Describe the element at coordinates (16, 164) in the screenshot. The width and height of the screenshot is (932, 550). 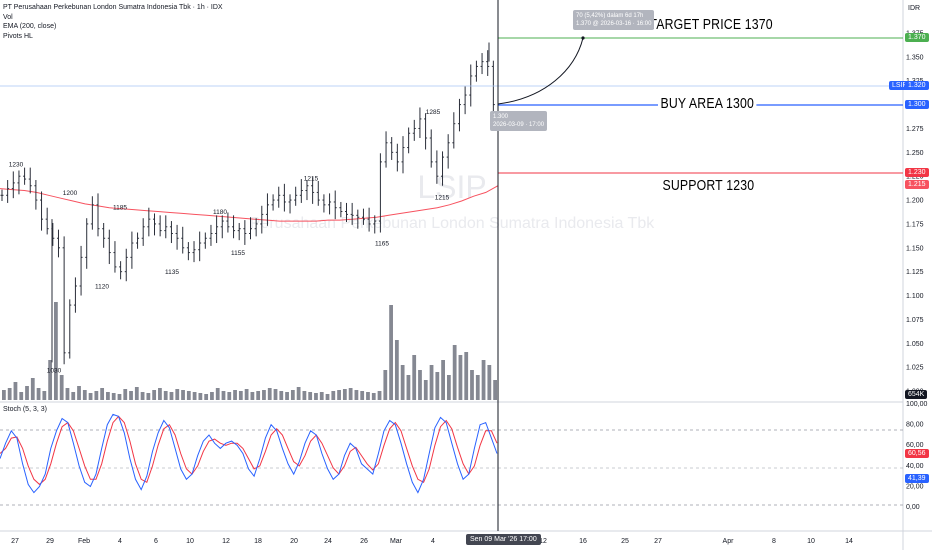
I see `pivot-label: 1230` at that location.